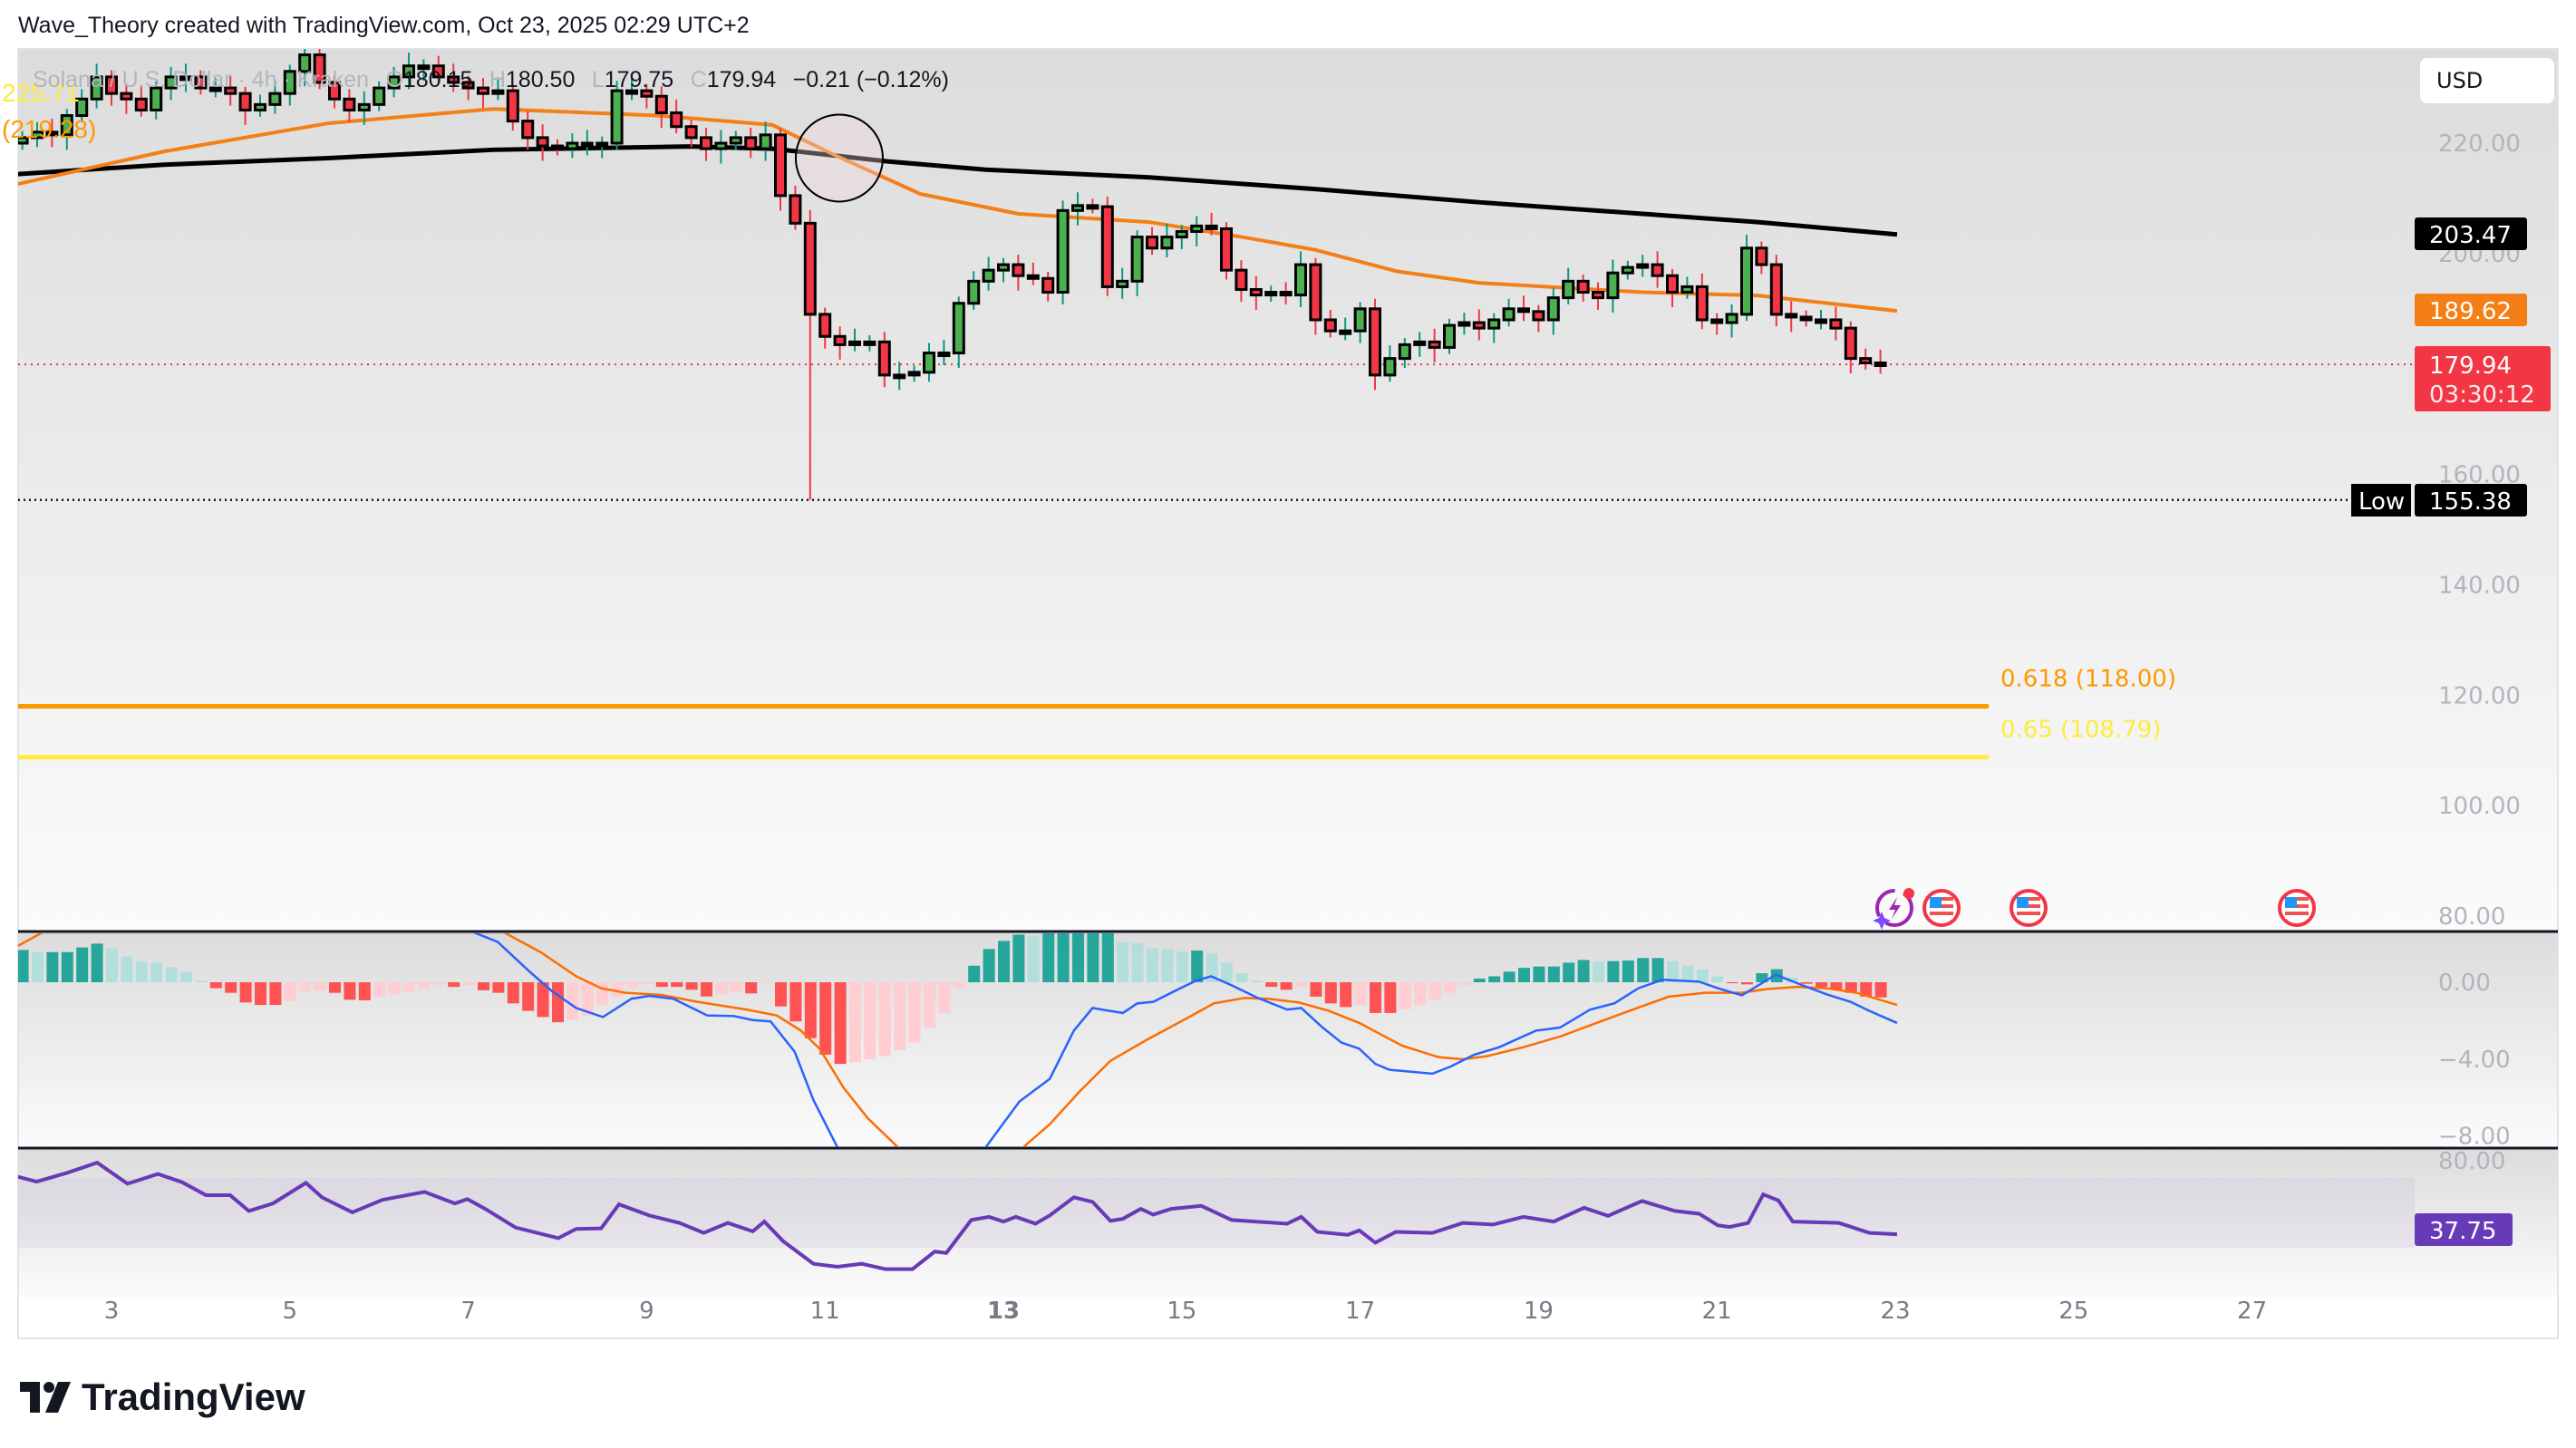 The height and width of the screenshot is (1448, 2576). I want to click on ema200-price-label: 203.47, so click(2471, 234).